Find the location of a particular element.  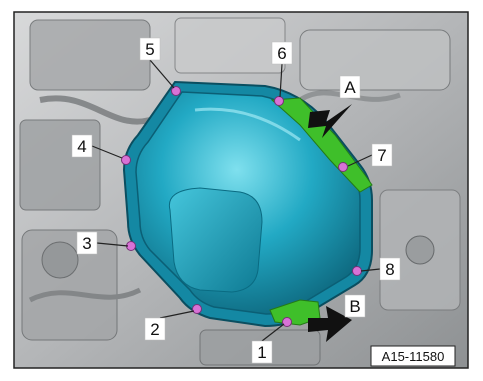

callout-8: 8 is located at coordinates (390, 269).